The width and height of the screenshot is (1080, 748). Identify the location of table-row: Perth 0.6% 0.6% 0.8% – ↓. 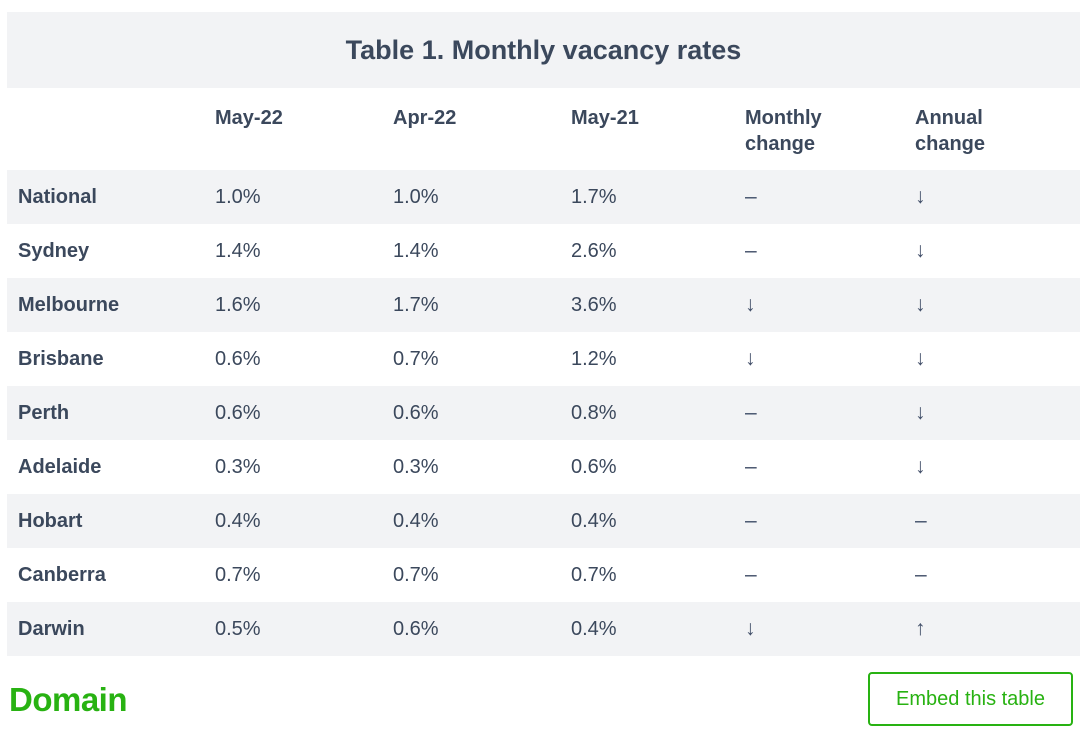
(543, 413).